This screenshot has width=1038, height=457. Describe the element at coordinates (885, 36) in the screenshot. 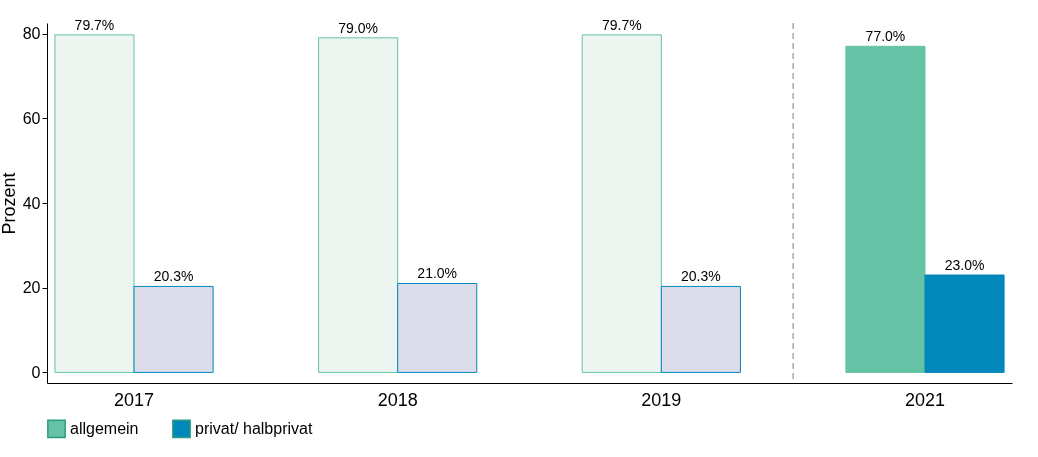

I see `data-label: 77.0%` at that location.